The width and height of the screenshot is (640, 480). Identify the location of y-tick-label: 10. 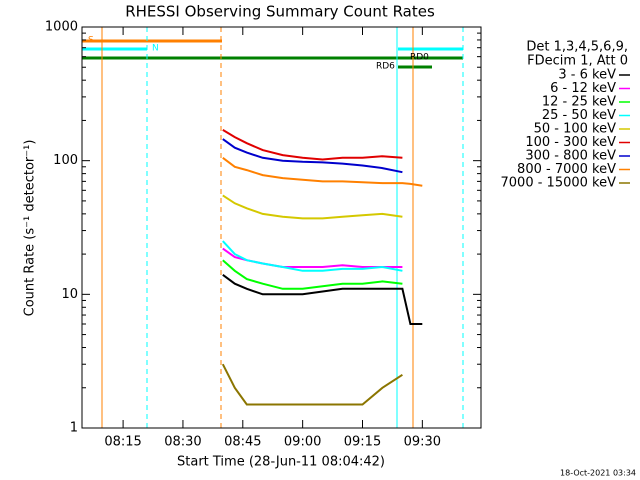
(69, 294).